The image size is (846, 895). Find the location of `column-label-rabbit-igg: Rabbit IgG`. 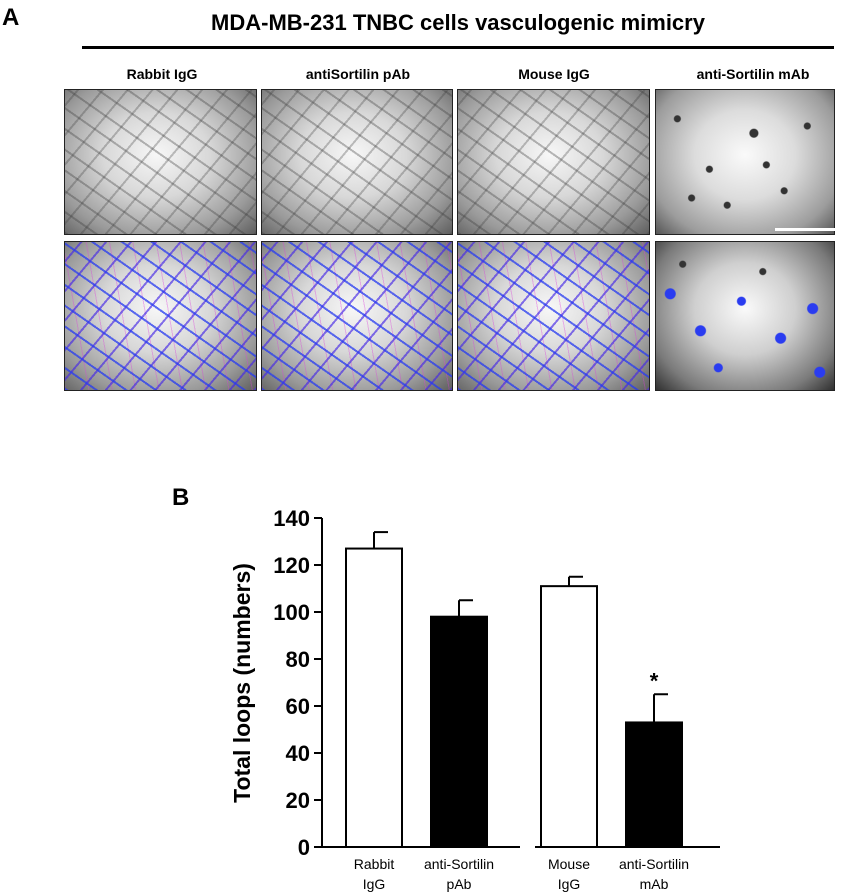

column-label-rabbit-igg: Rabbit IgG is located at coordinates (162, 74).